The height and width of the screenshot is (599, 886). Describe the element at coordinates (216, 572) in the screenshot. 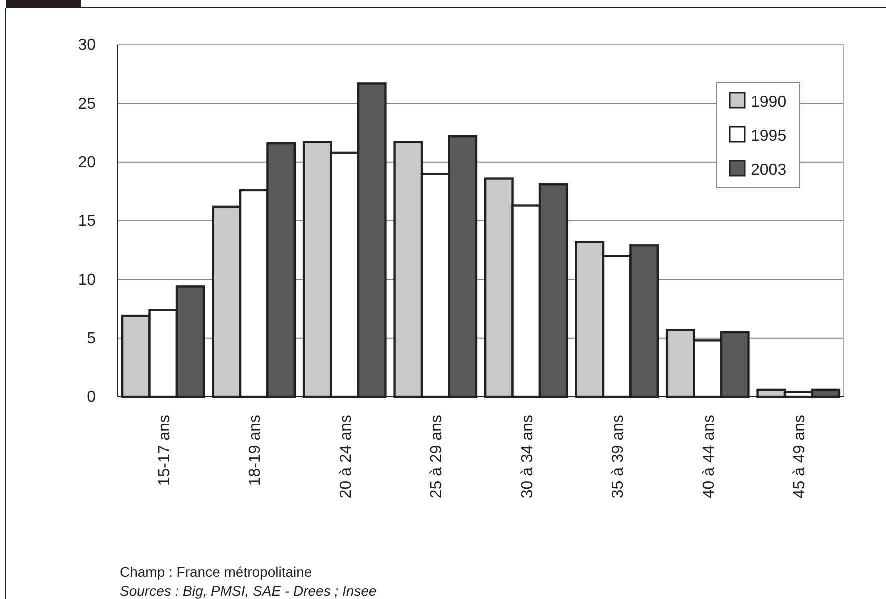

I see `text: Champ : France métropolitaine` at that location.